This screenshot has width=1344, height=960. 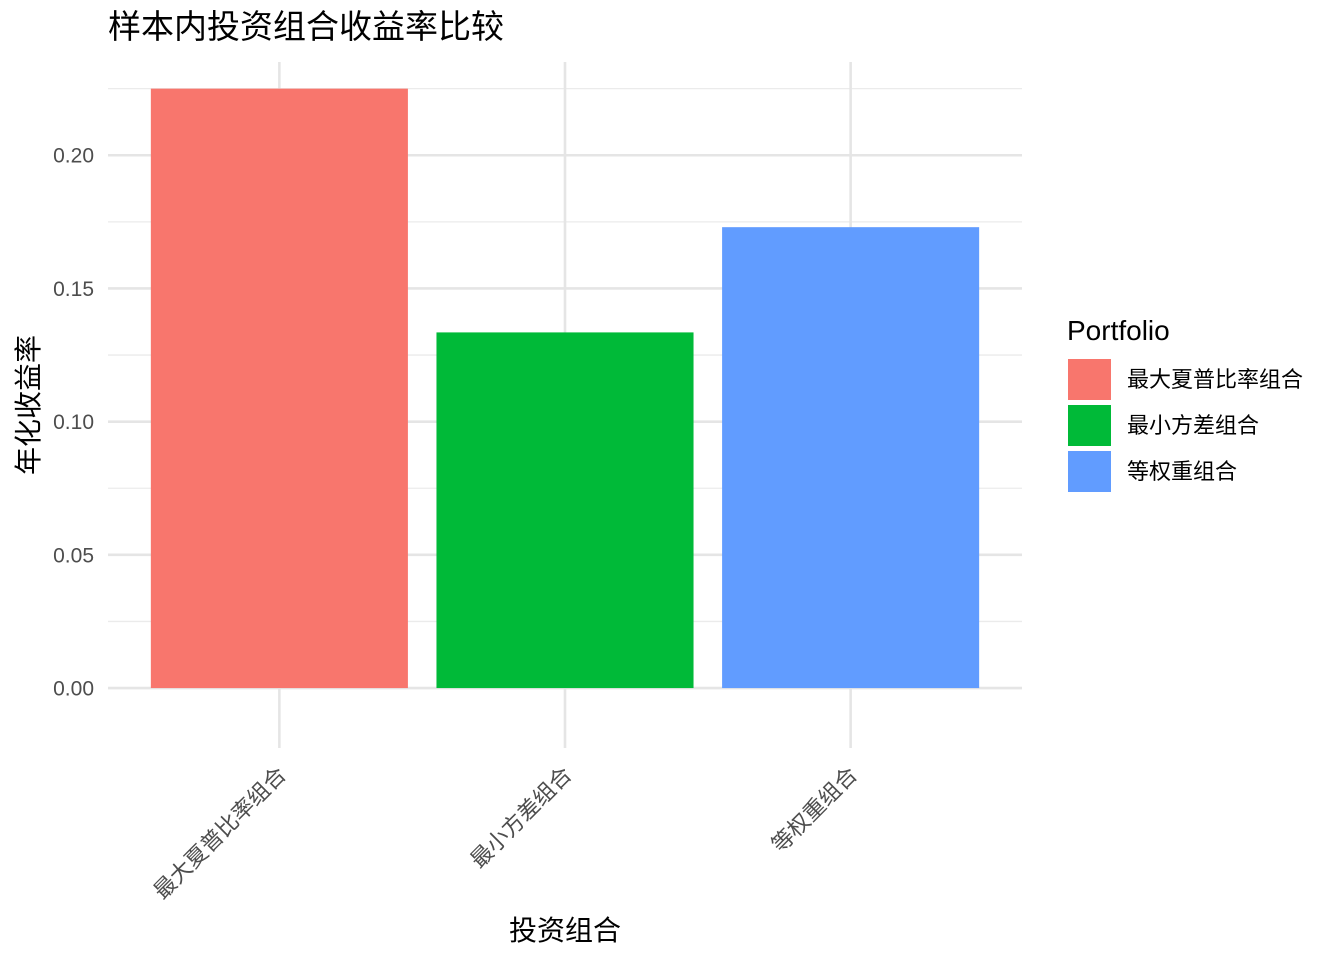 What do you see at coordinates (521, 818) in the screenshot?
I see `x-tick-label: 最小方差组合` at bounding box center [521, 818].